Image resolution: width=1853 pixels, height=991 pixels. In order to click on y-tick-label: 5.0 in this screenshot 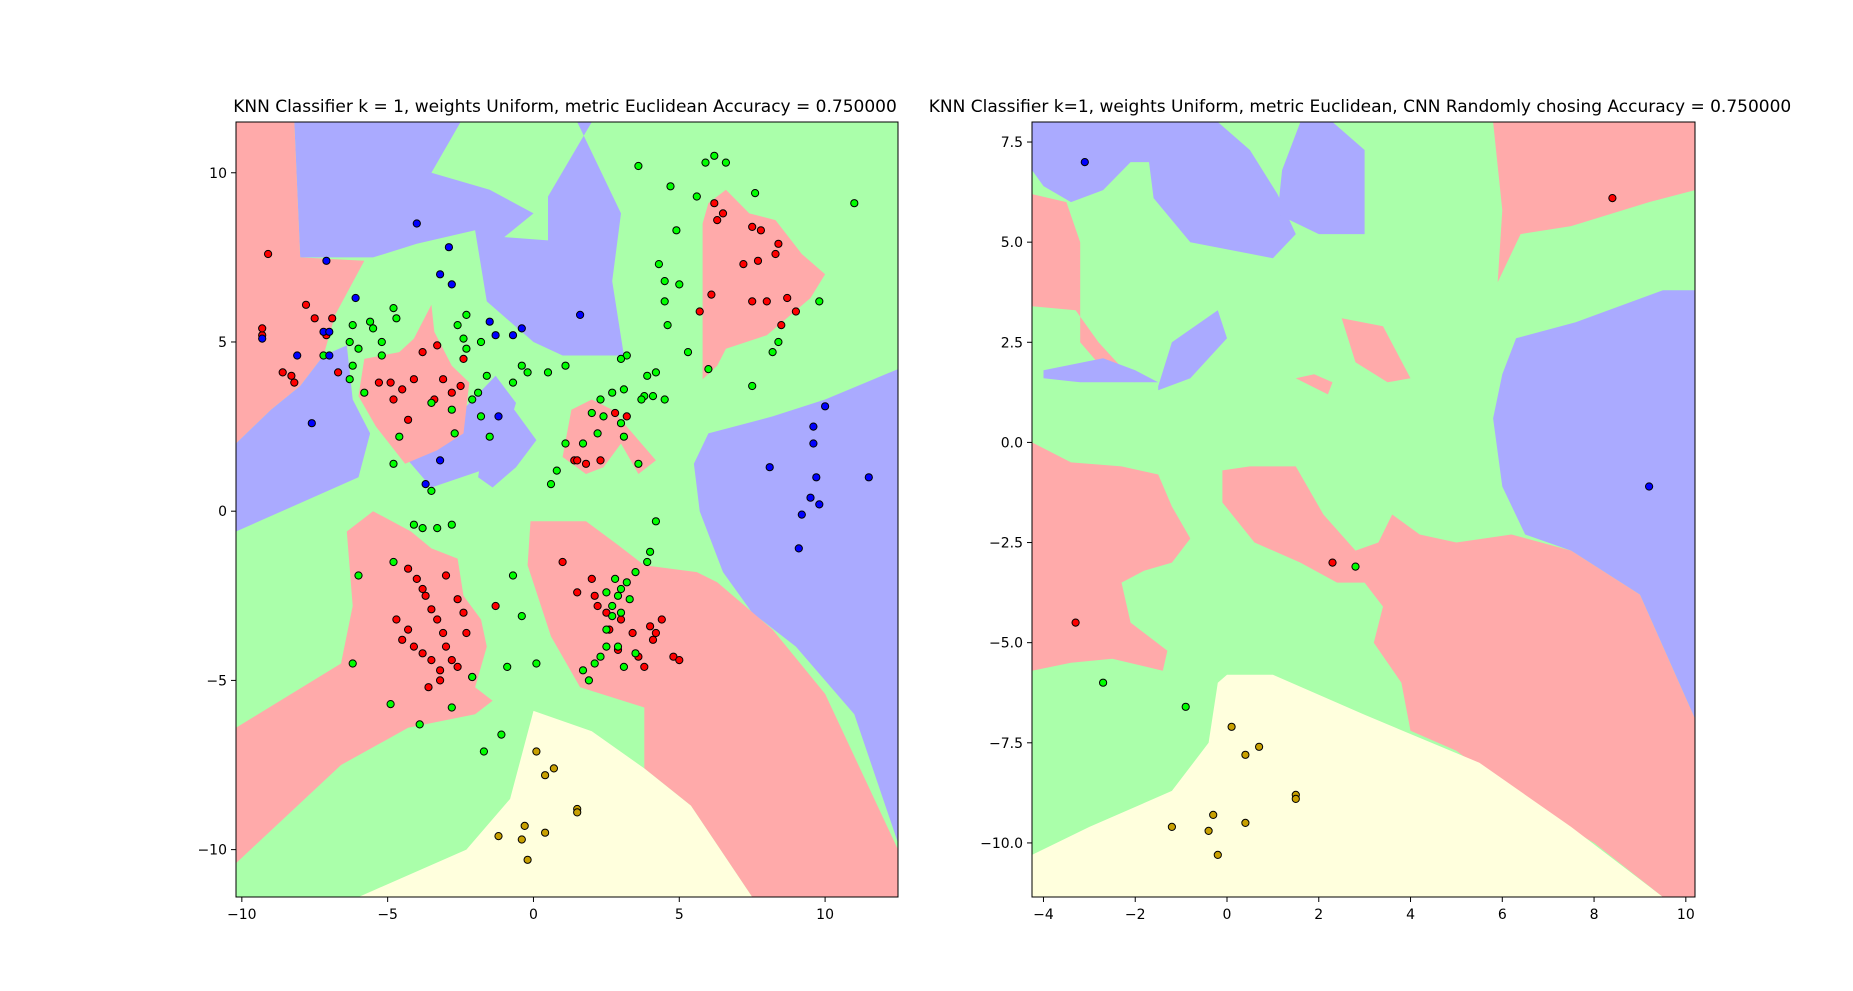, I will do `click(1012, 243)`.